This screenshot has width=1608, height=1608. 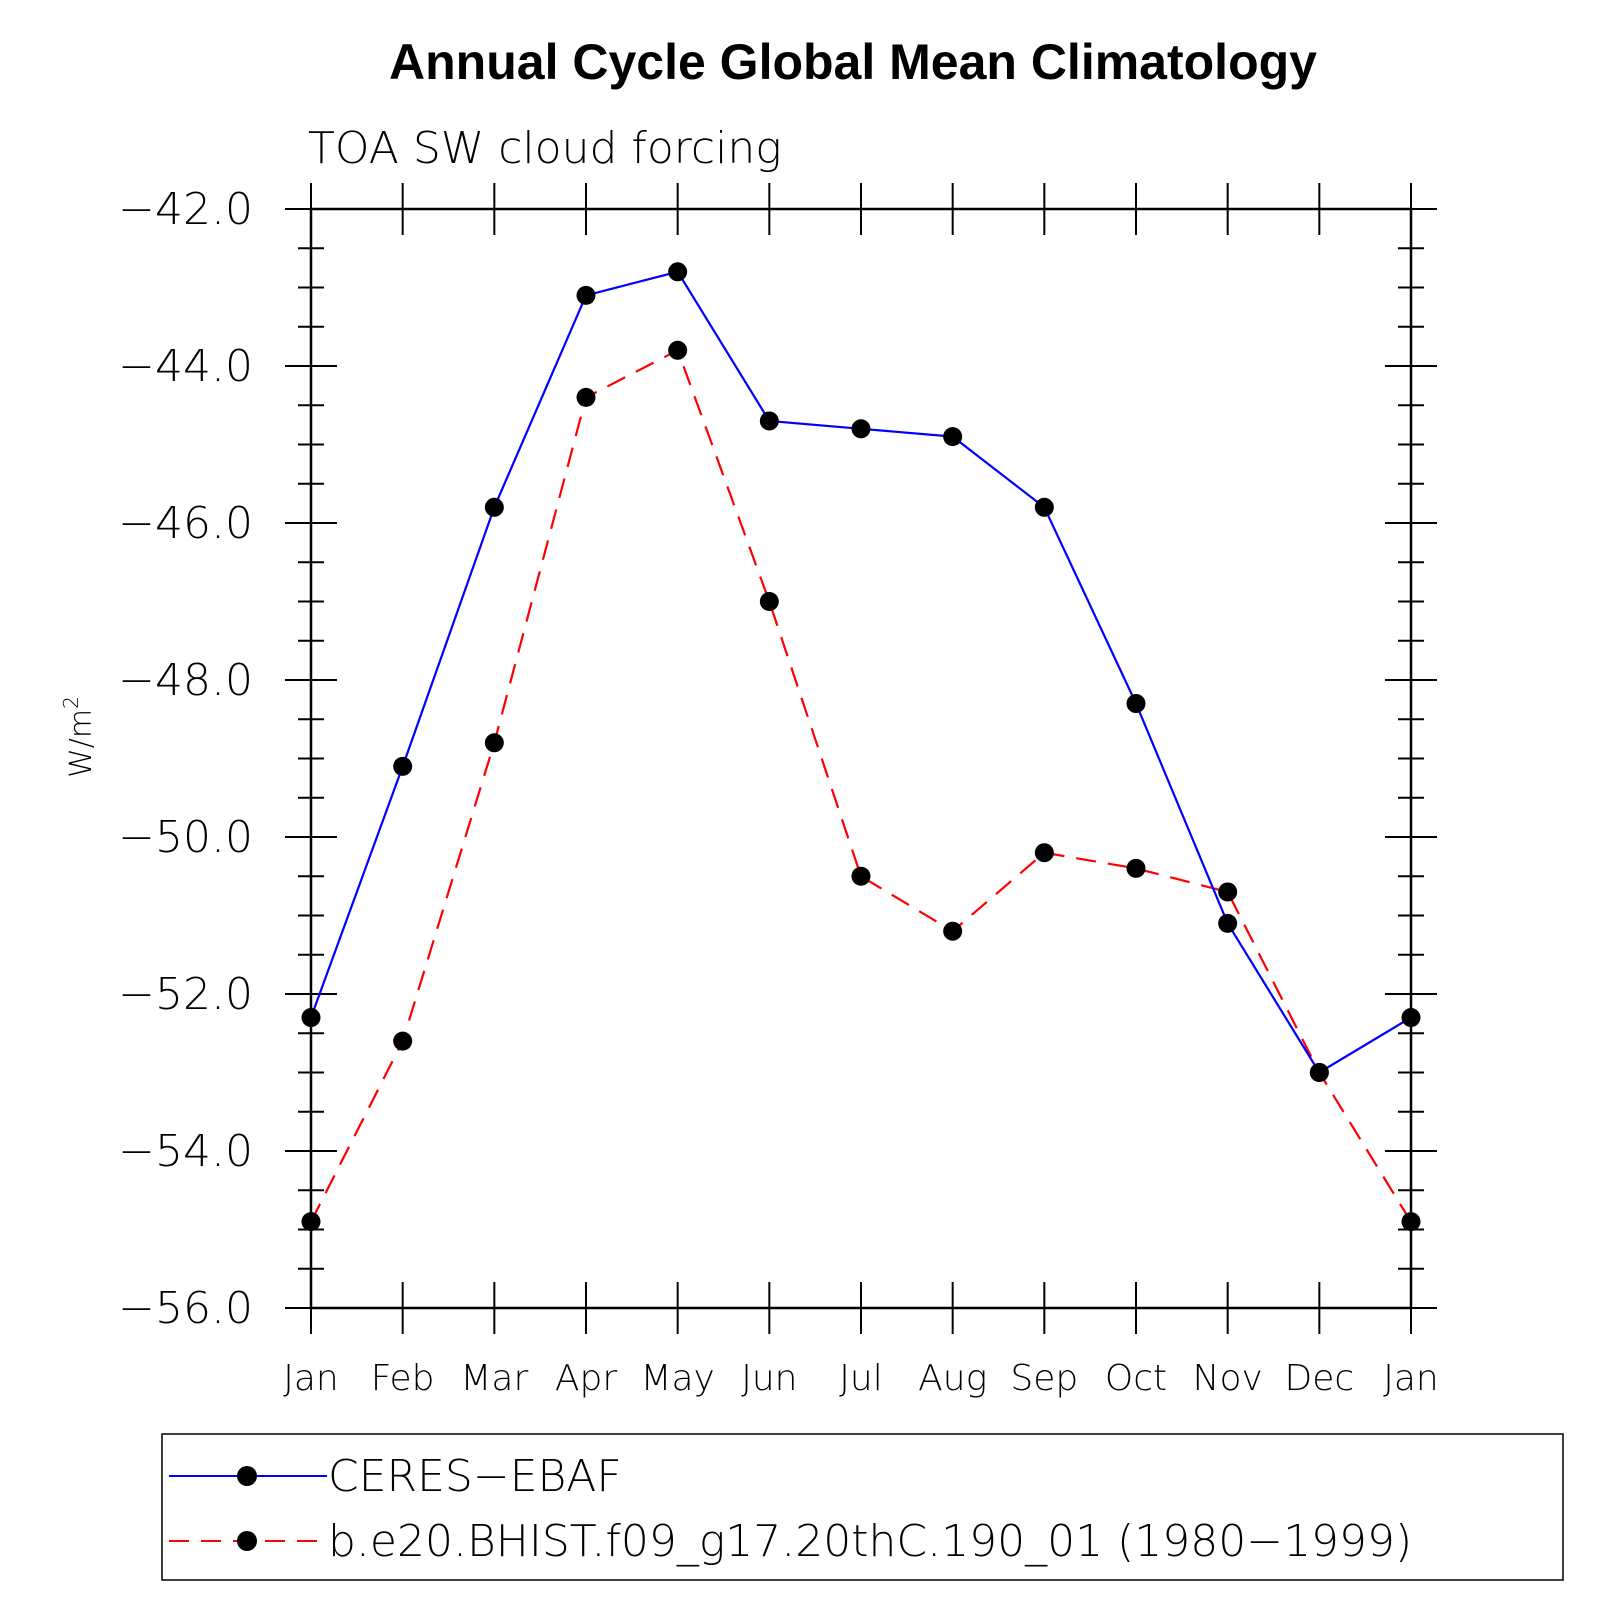 What do you see at coordinates (71, 702) in the screenshot?
I see `y-axis-label-superscript: 2` at bounding box center [71, 702].